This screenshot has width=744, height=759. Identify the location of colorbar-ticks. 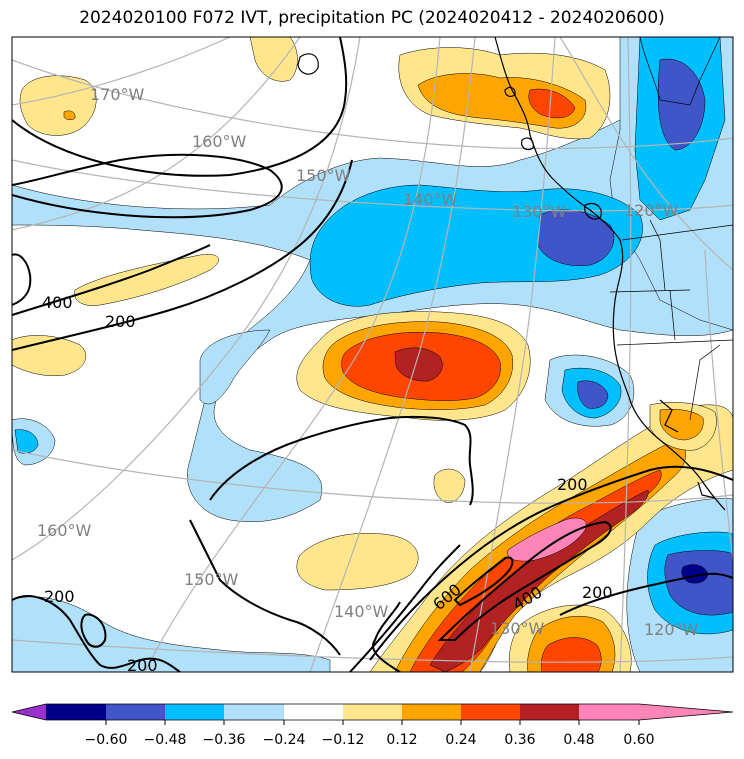
(372, 722).